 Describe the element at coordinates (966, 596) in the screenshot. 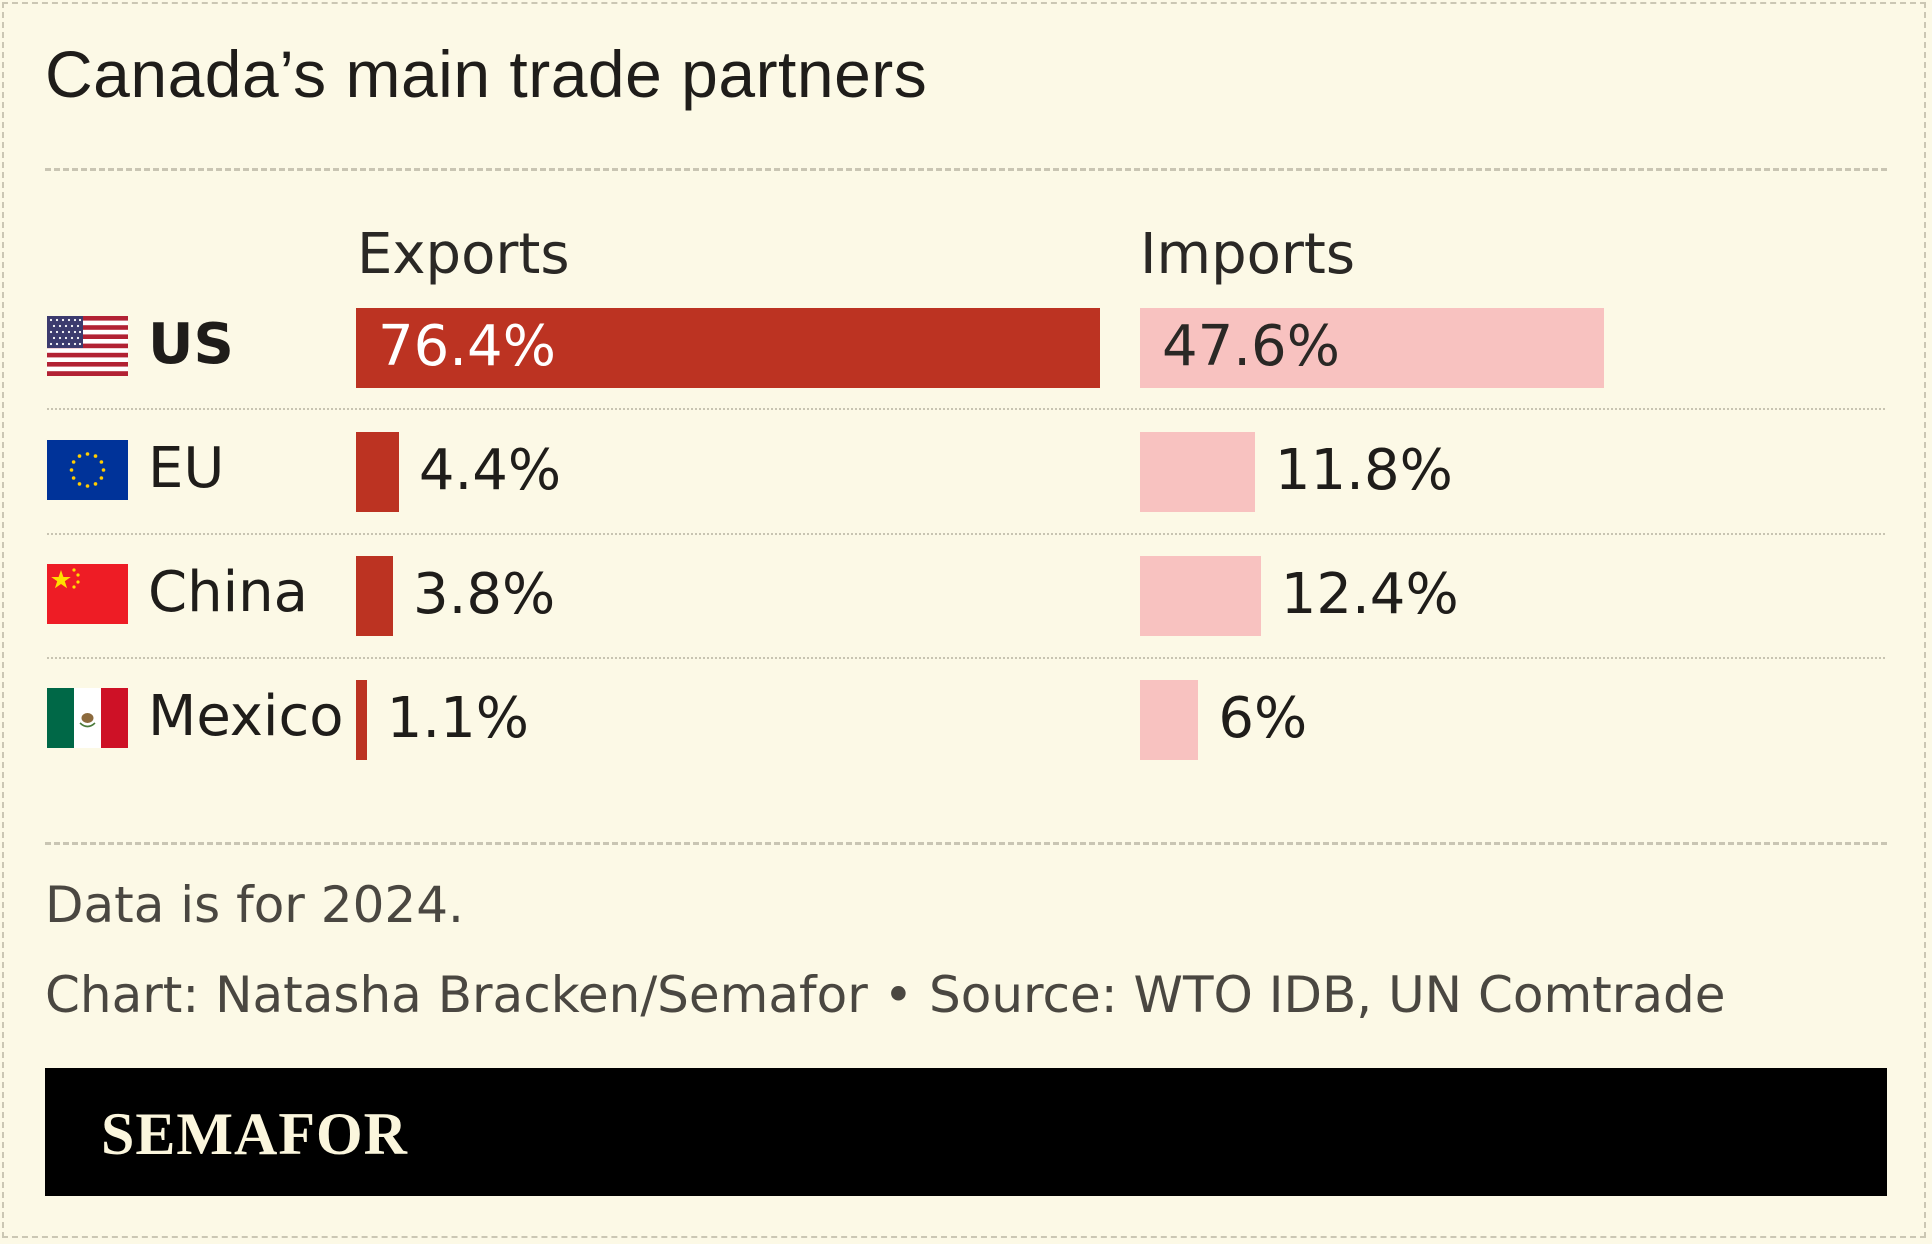

I see `row-china: China 3.8% 12.4%` at that location.